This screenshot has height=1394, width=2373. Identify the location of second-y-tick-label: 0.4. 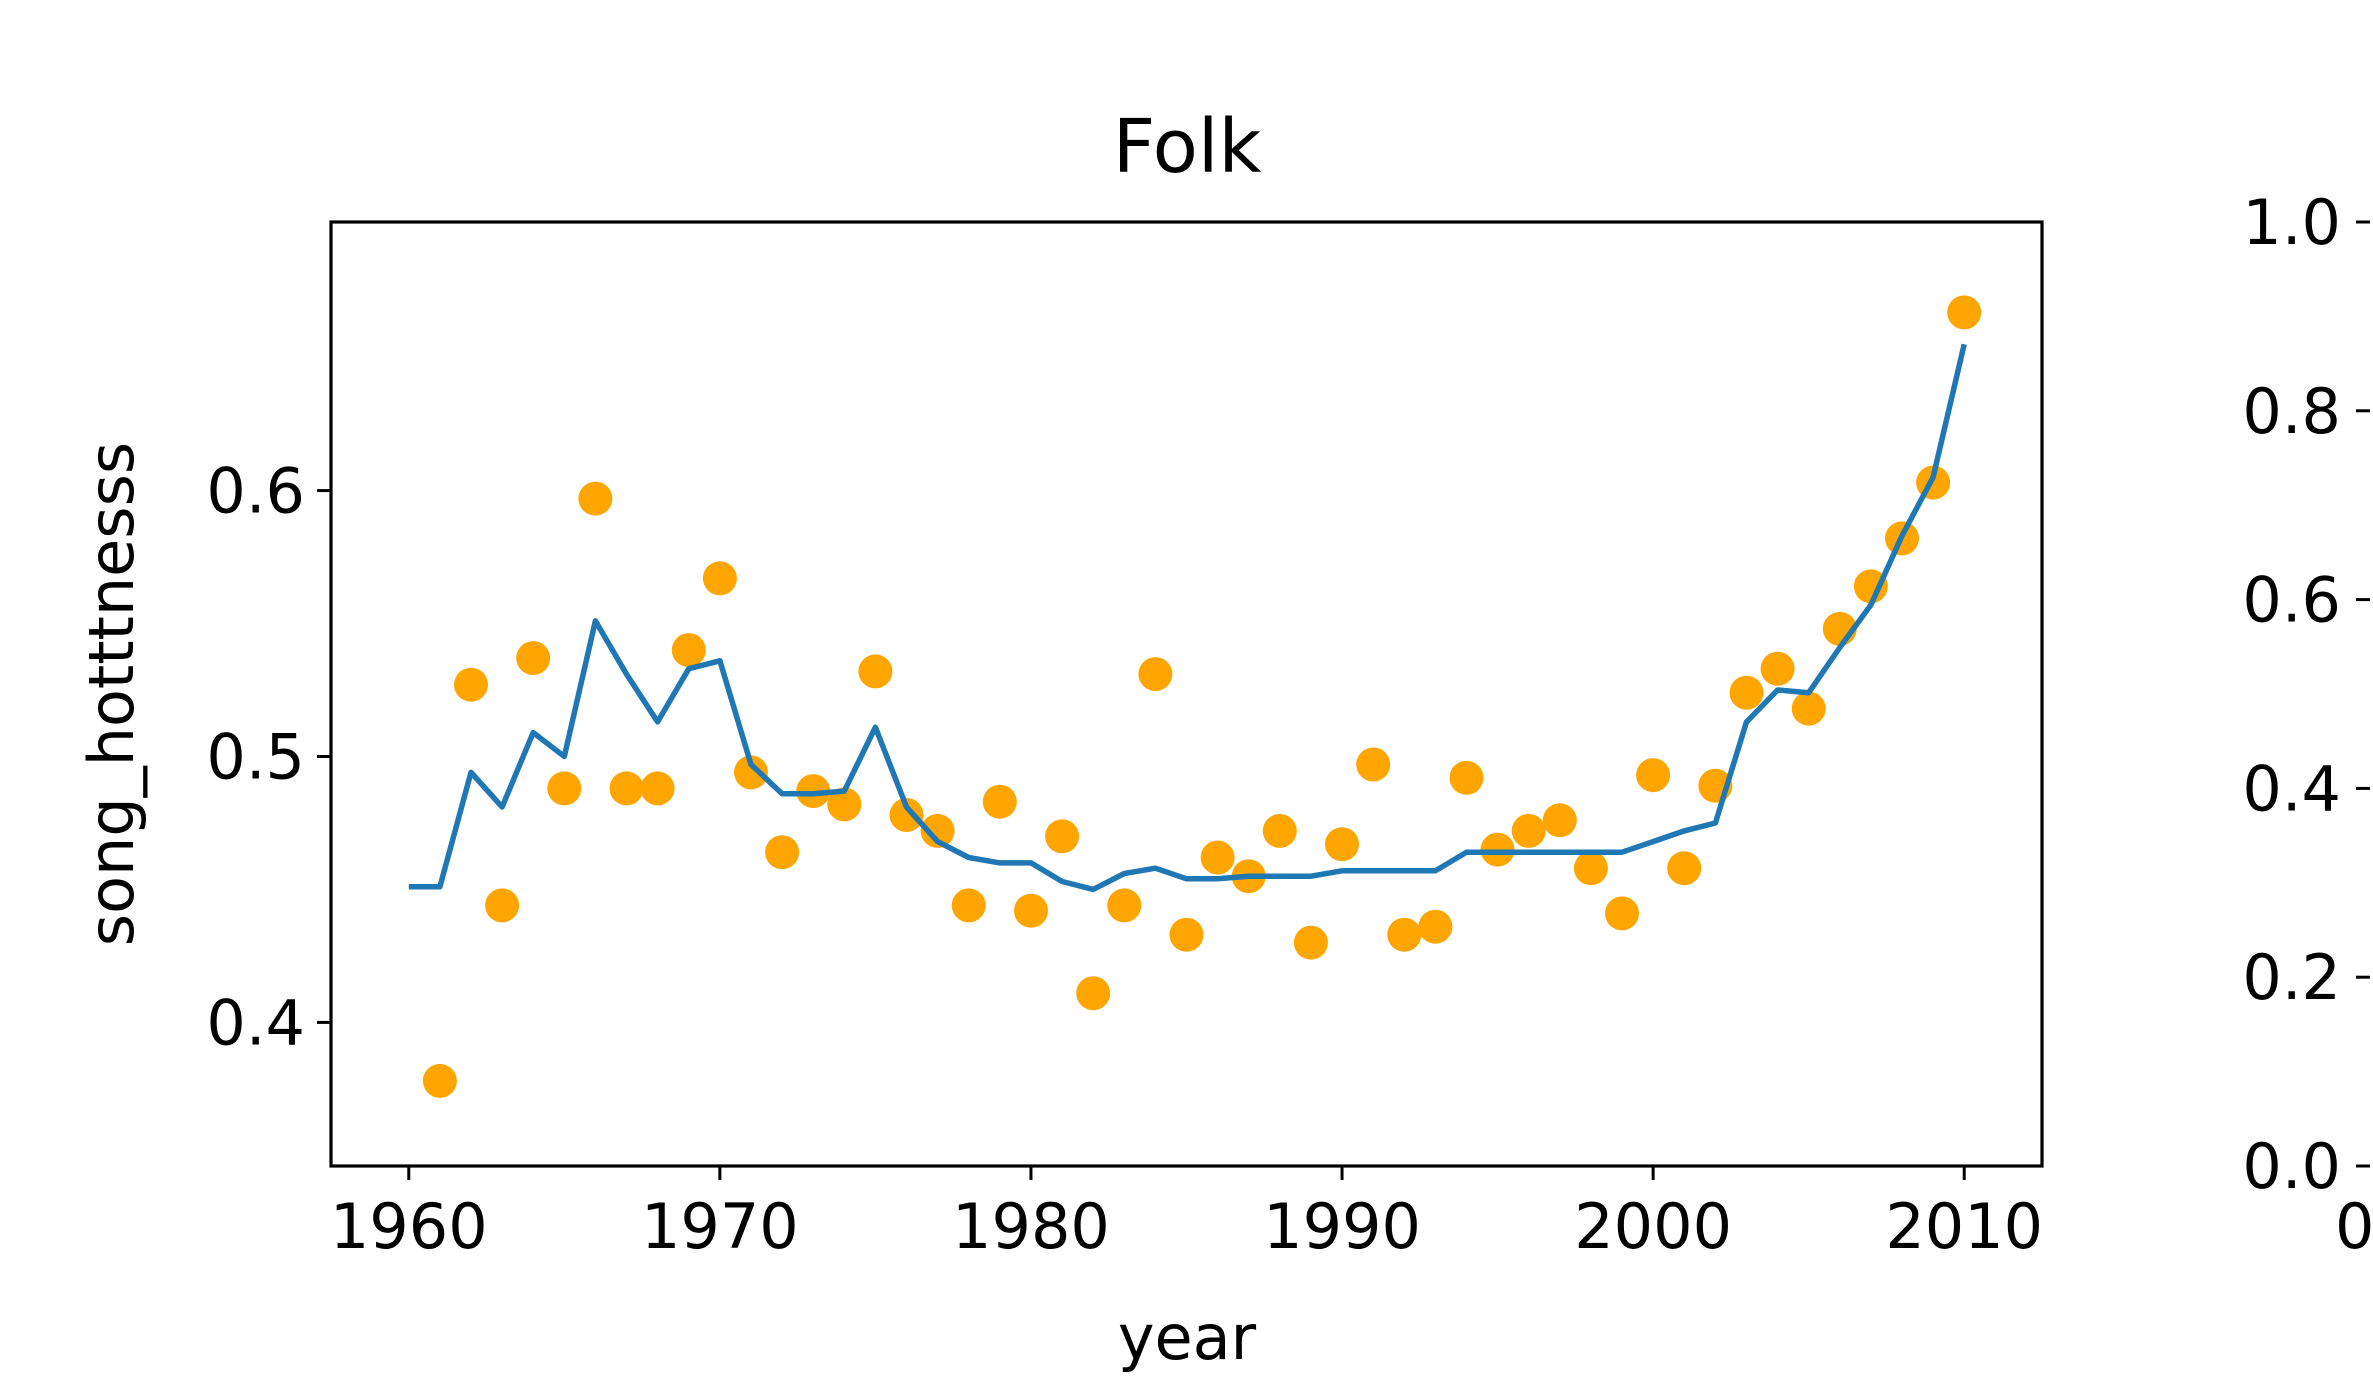
(2291, 788).